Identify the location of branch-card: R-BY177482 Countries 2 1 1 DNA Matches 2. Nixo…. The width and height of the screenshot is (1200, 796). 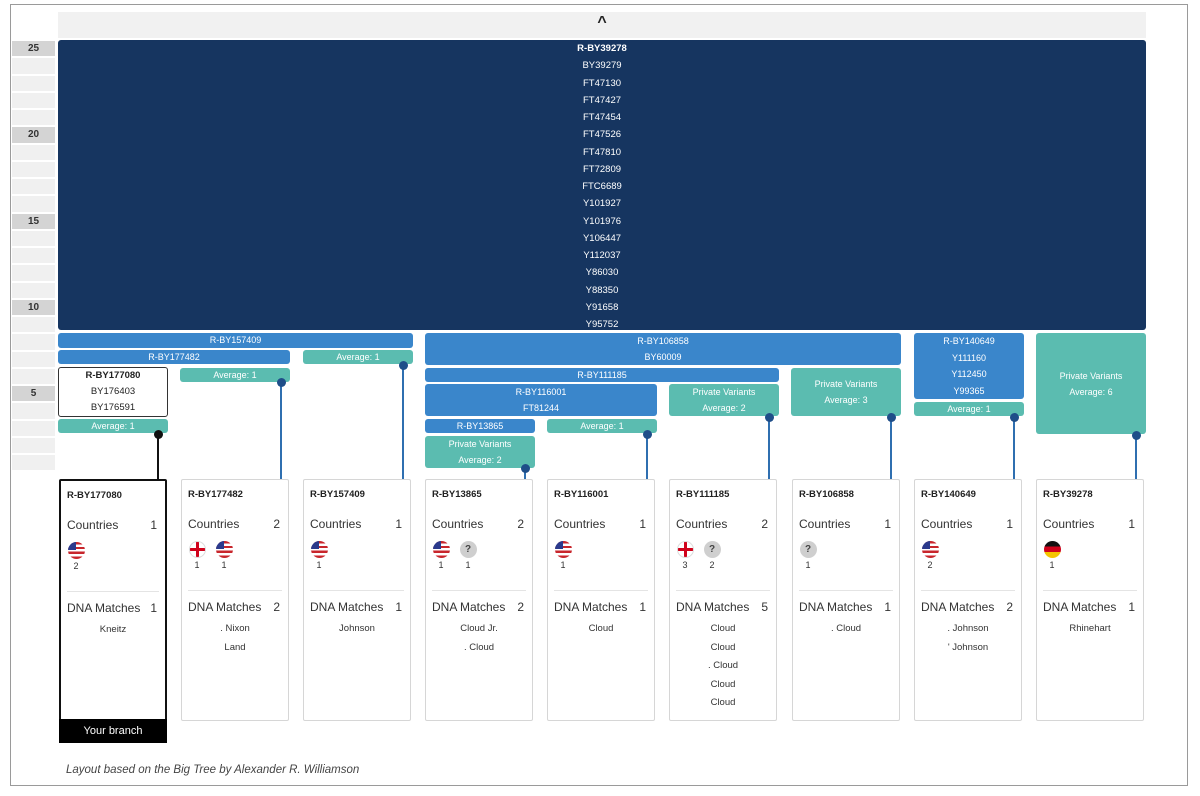
(235, 600).